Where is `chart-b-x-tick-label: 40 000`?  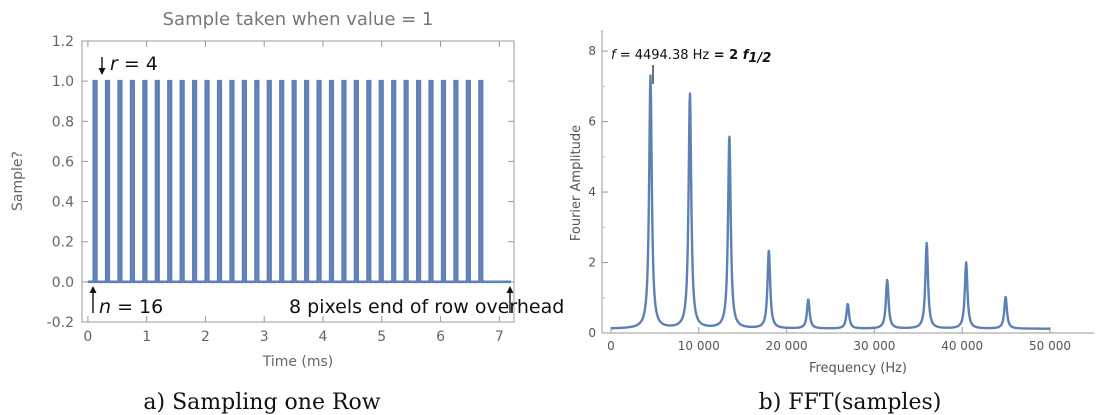 chart-b-x-tick-label: 40 000 is located at coordinates (962, 346).